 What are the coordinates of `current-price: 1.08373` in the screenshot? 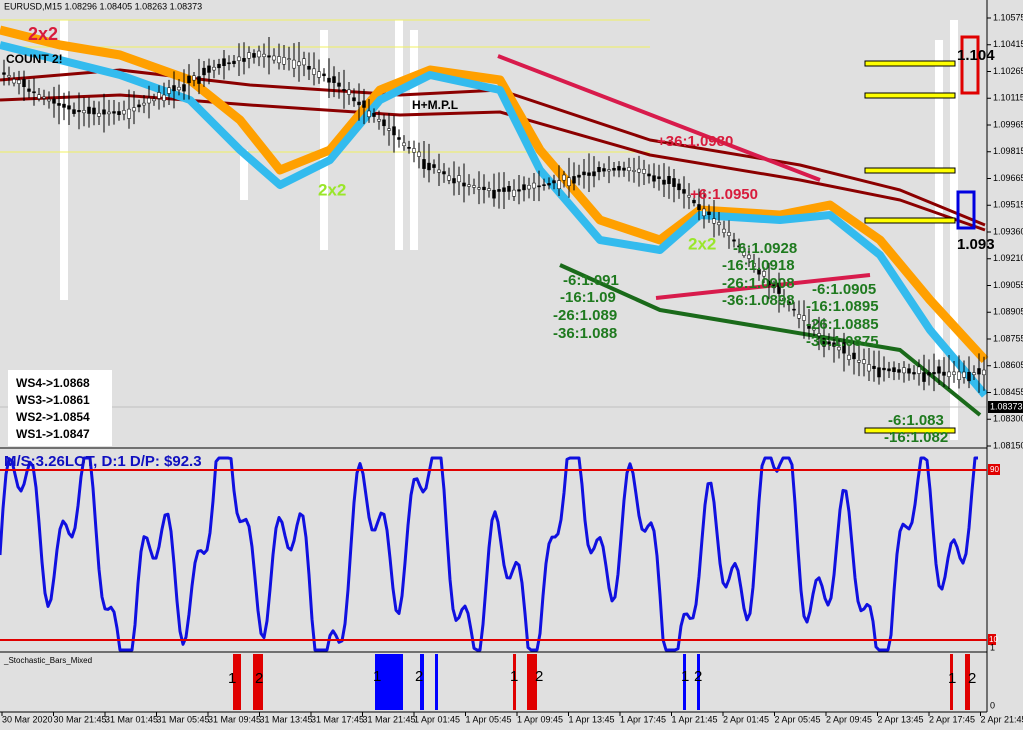 It's located at (1006, 406).